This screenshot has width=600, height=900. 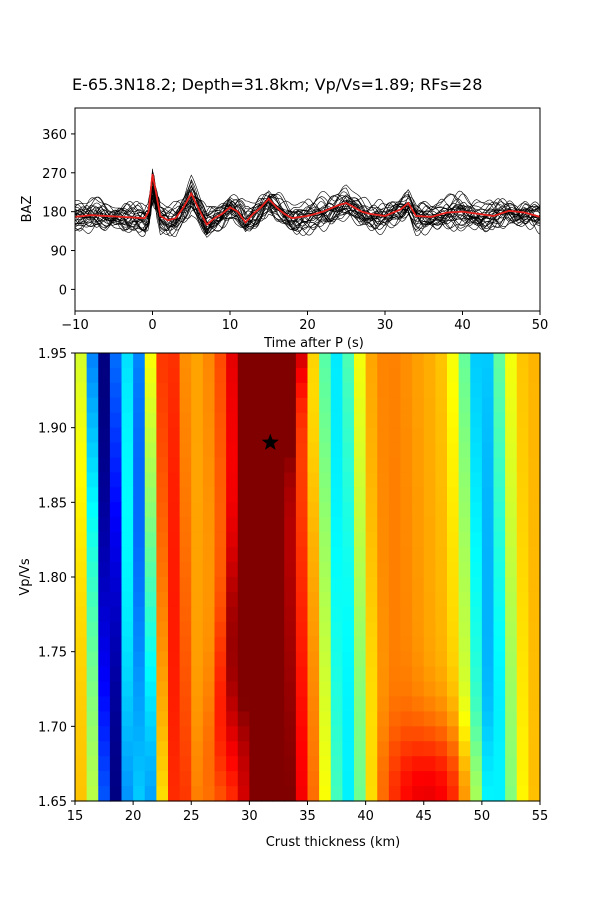 What do you see at coordinates (52, 578) in the screenshot?
I see `heatmap-y-tick-label: 1.80` at bounding box center [52, 578].